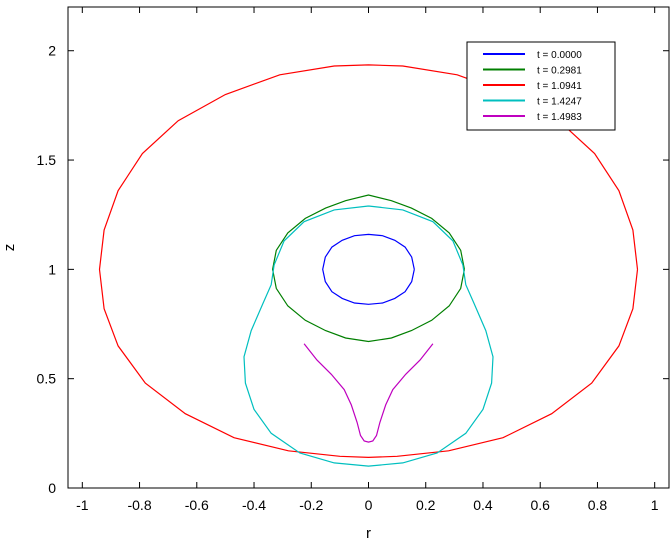  Describe the element at coordinates (559, 55) in the screenshot. I see `legend-entry-label: t = 0.0000` at that location.